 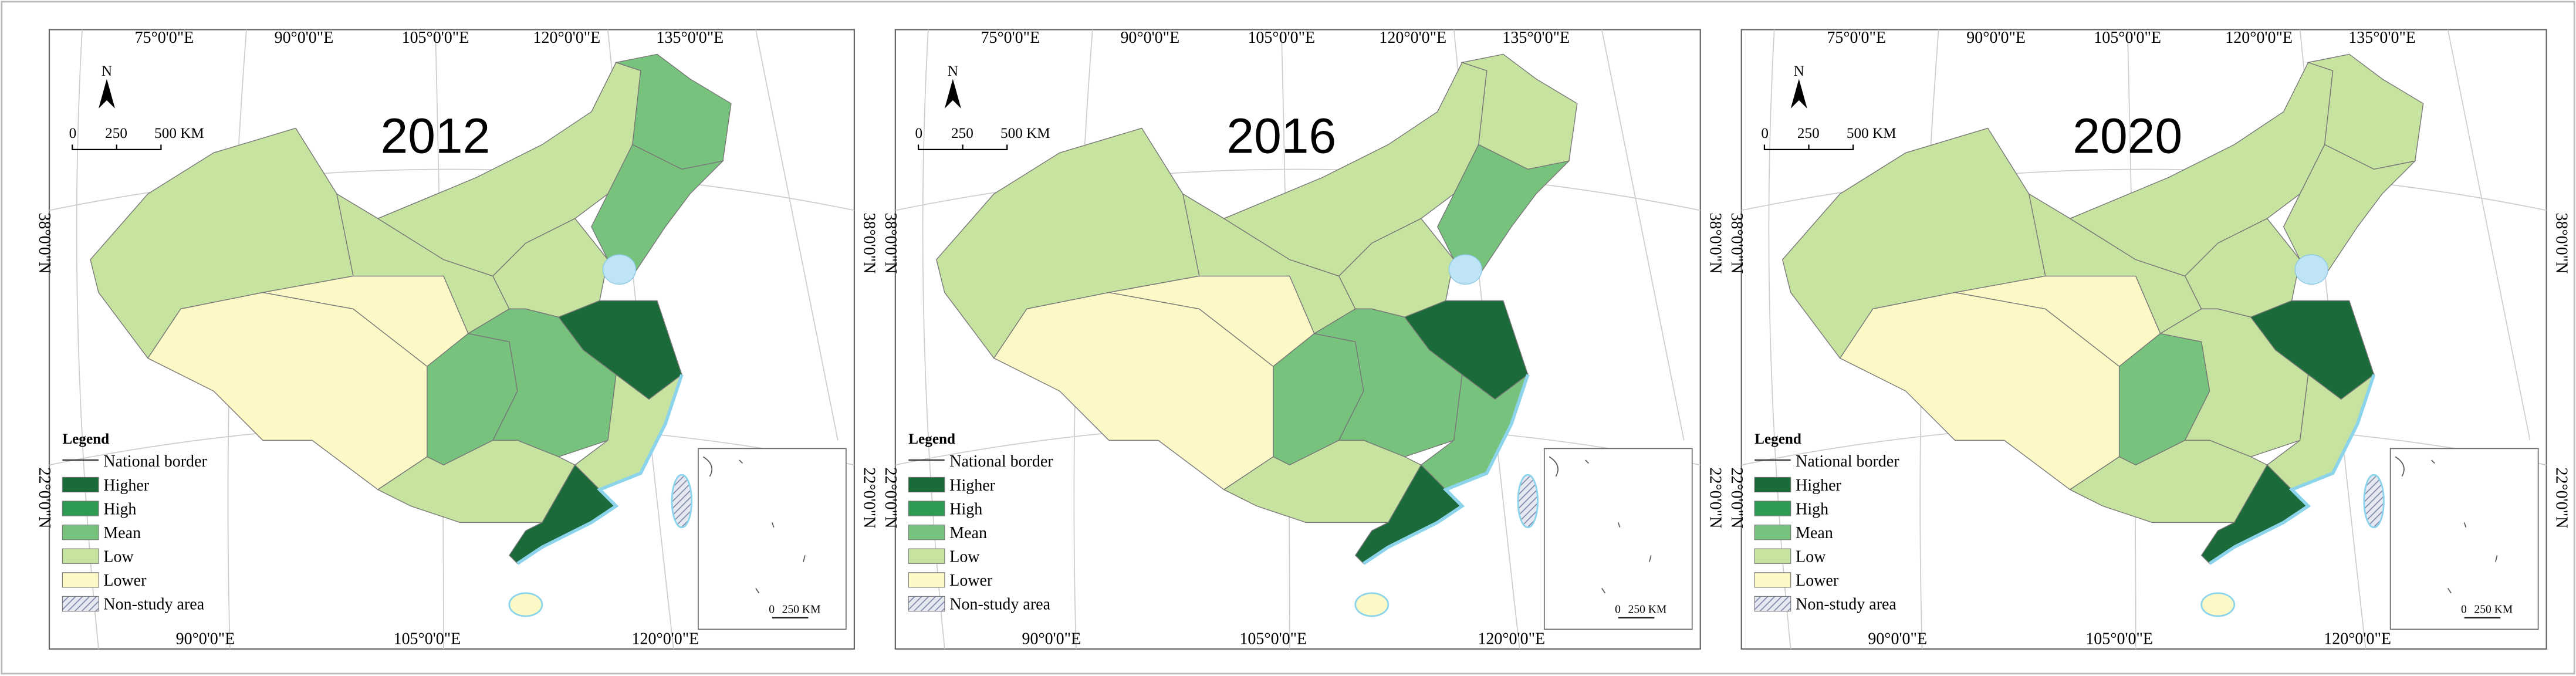 I want to click on scale-label: 0, so click(x=918, y=133).